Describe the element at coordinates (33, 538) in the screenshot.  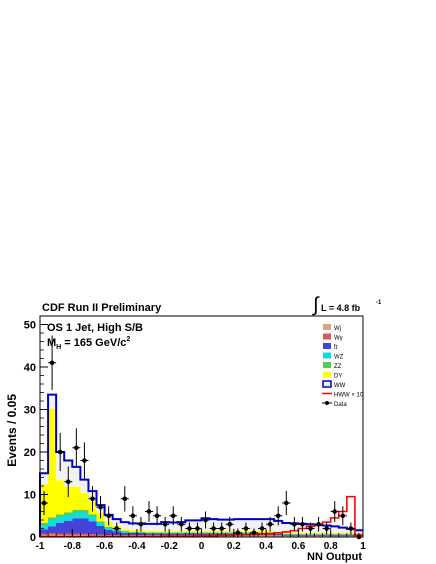
I see `y-tick-label: 0` at that location.